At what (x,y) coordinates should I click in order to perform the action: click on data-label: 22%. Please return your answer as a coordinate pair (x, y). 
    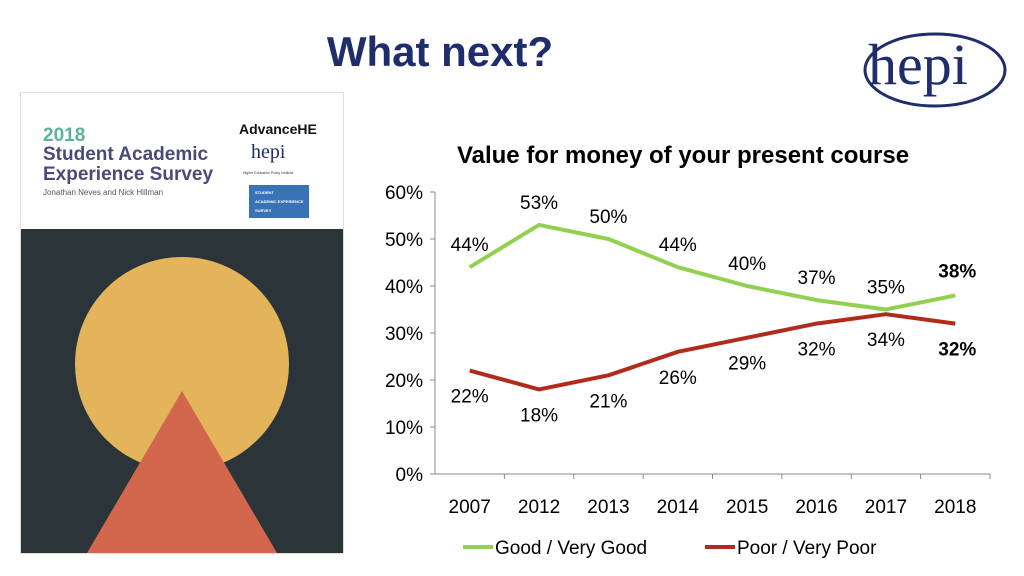
    Looking at the image, I should click on (470, 397).